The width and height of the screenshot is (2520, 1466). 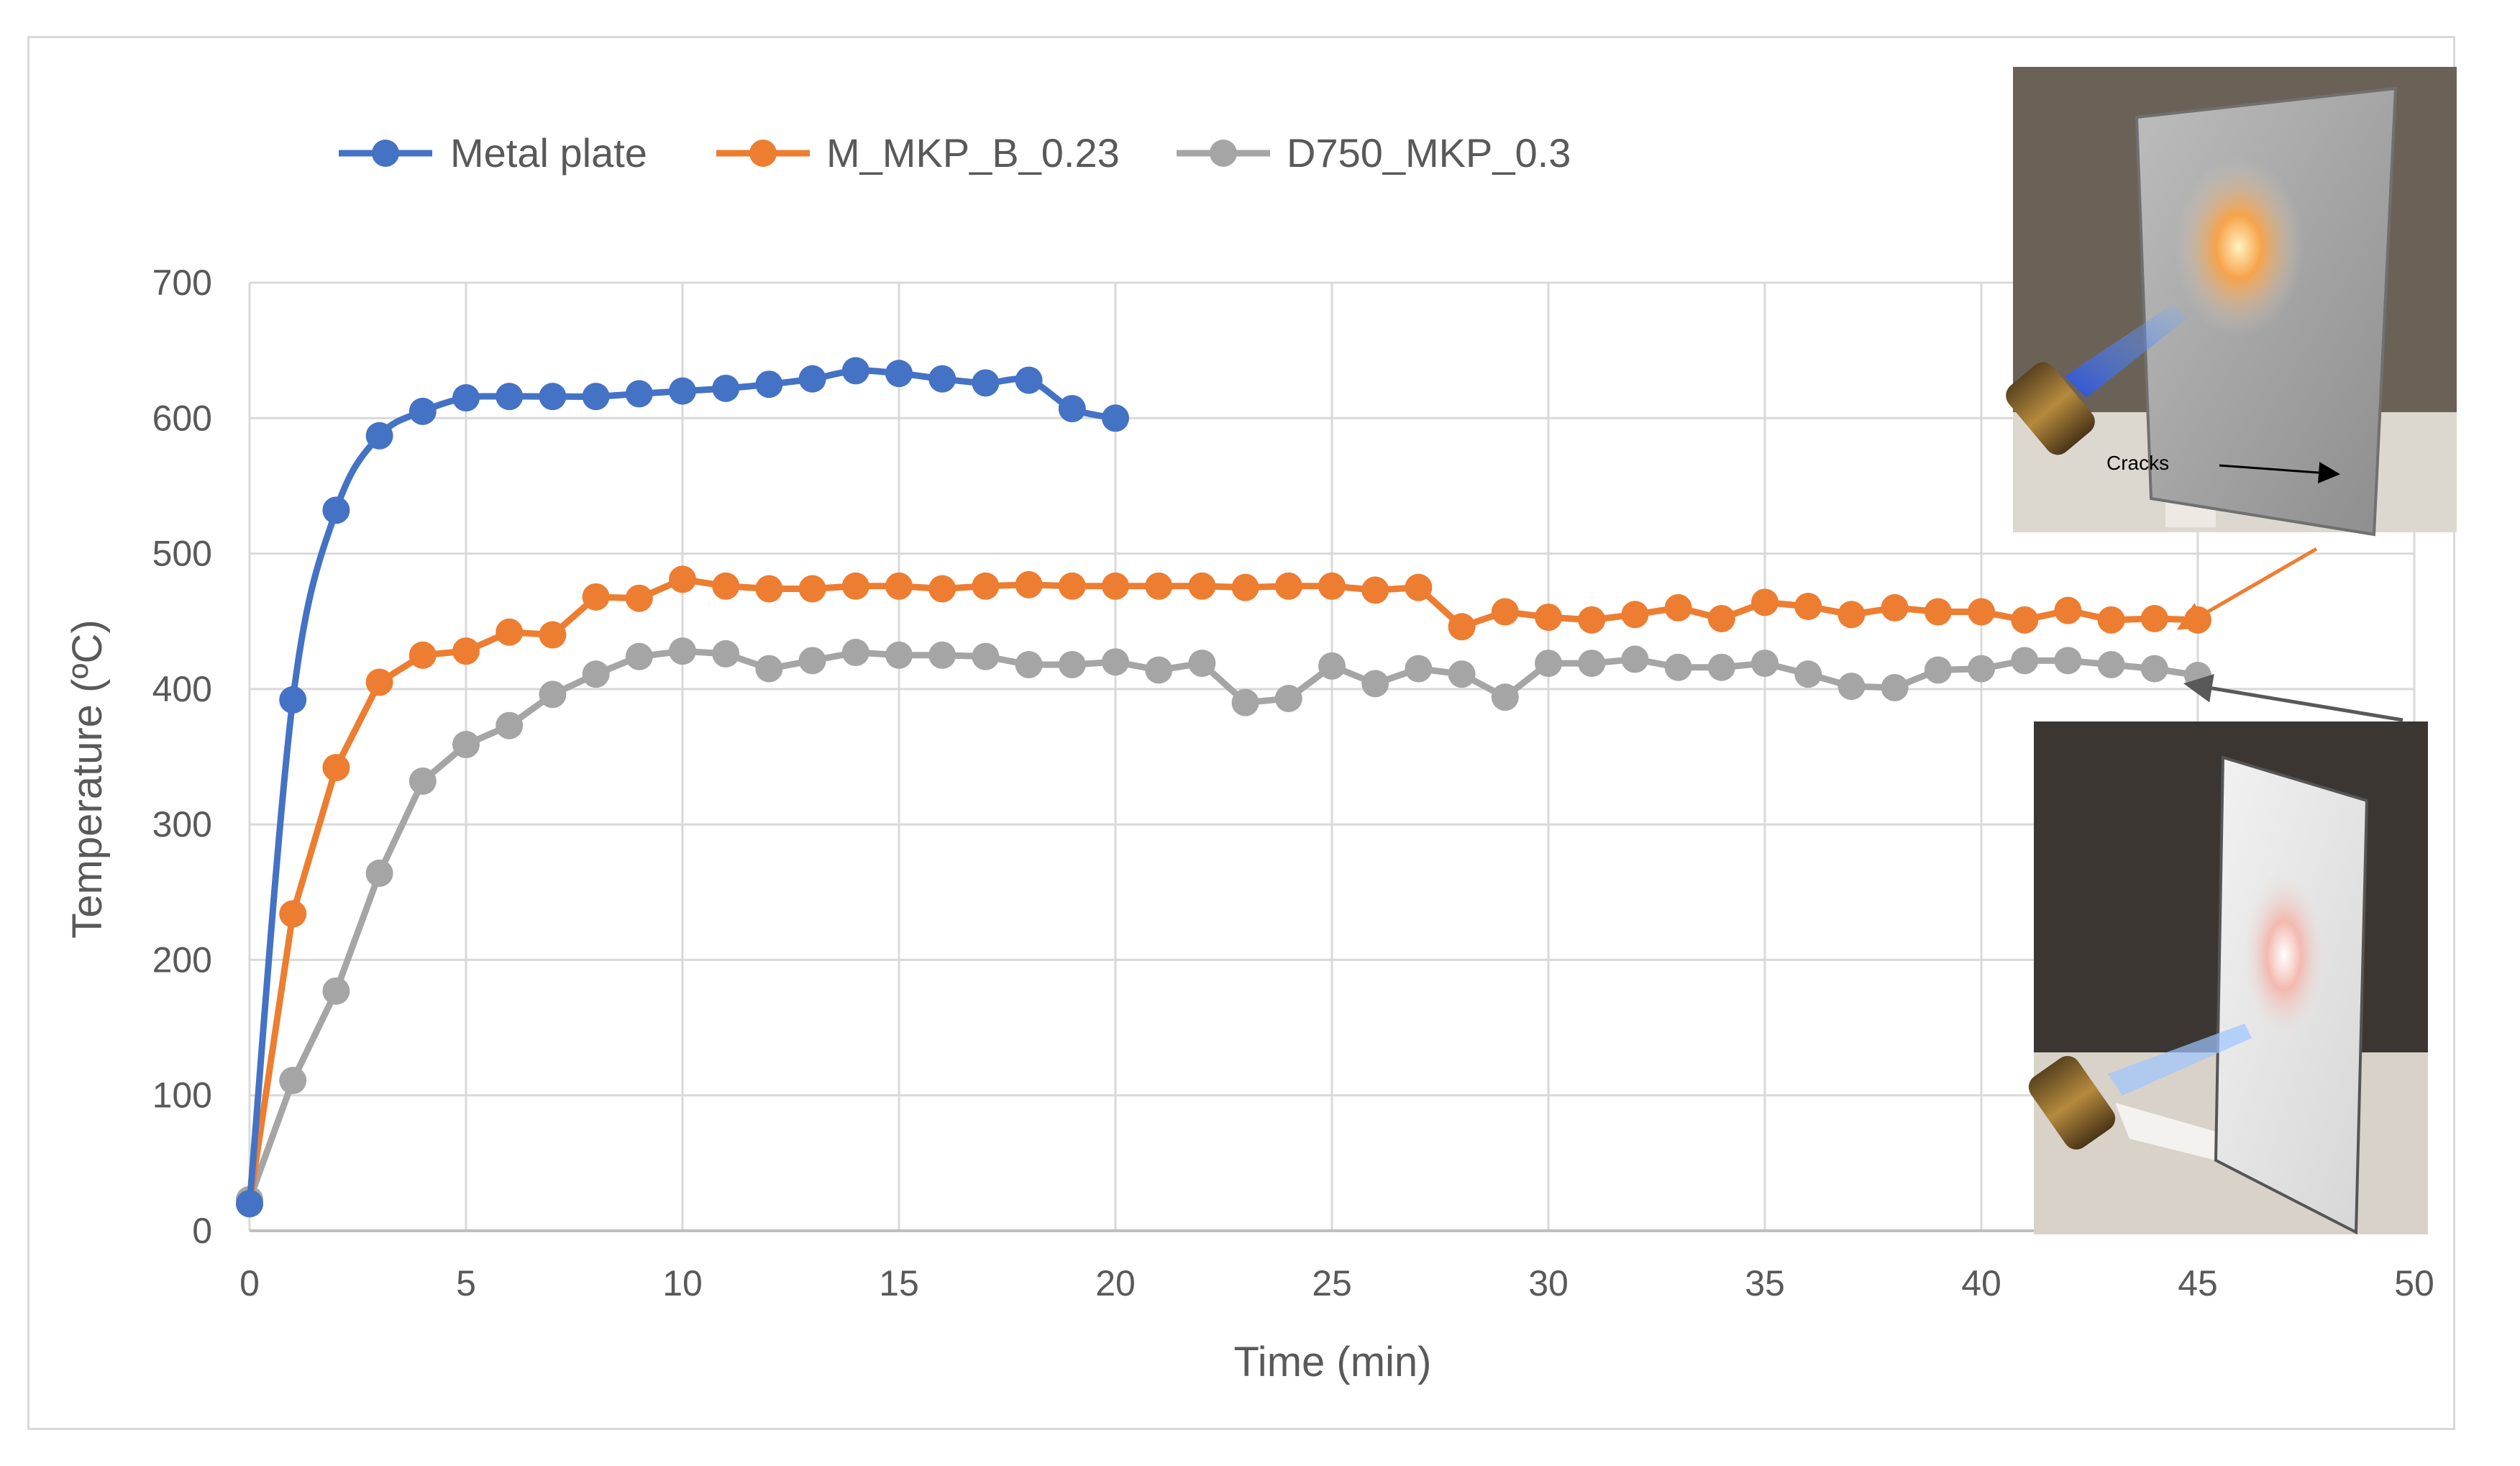 What do you see at coordinates (2050, 408) in the screenshot?
I see `photo-top-torch` at bounding box center [2050, 408].